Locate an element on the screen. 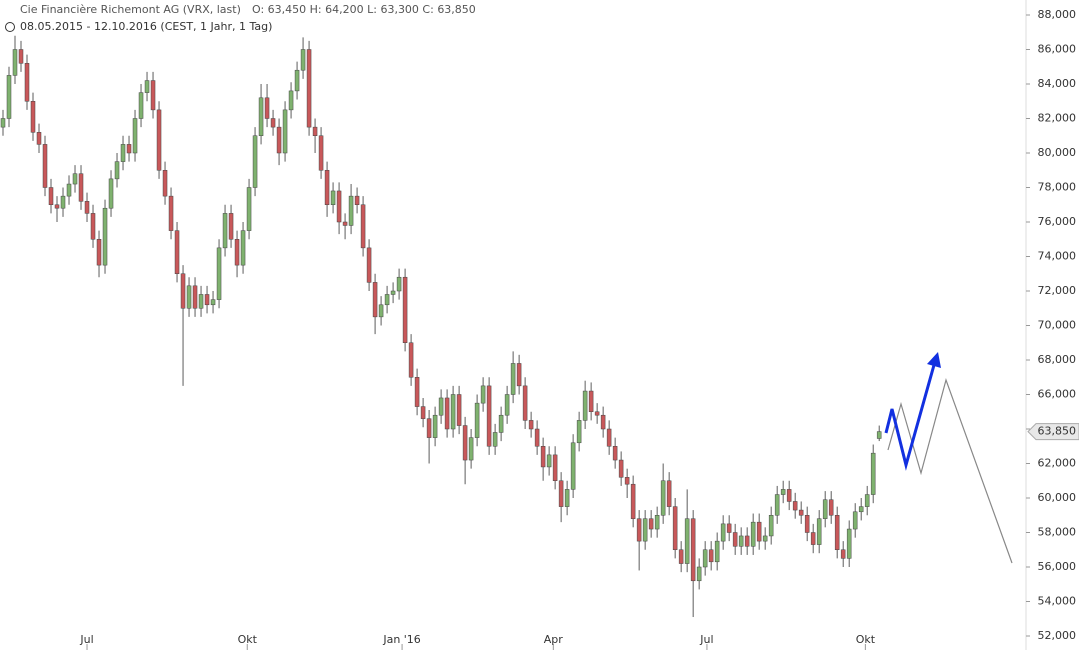 This screenshot has width=1079, height=650. x-tick-label: Okt is located at coordinates (866, 639).